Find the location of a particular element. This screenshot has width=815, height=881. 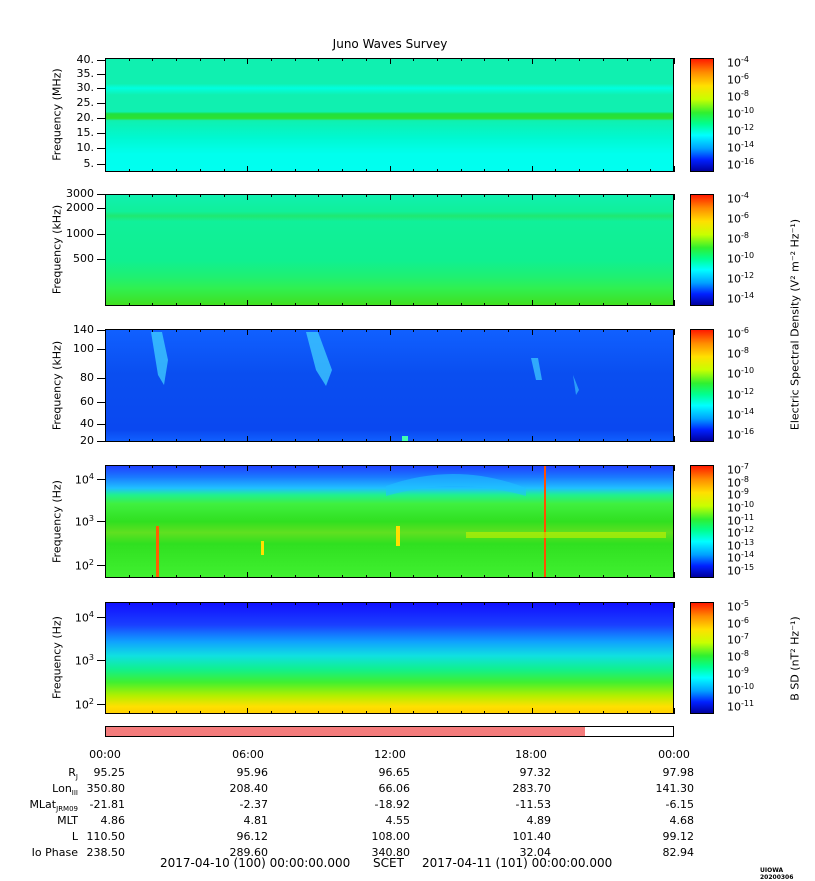

ephemeris-row-label: Io Phase is located at coordinates (54, 852).